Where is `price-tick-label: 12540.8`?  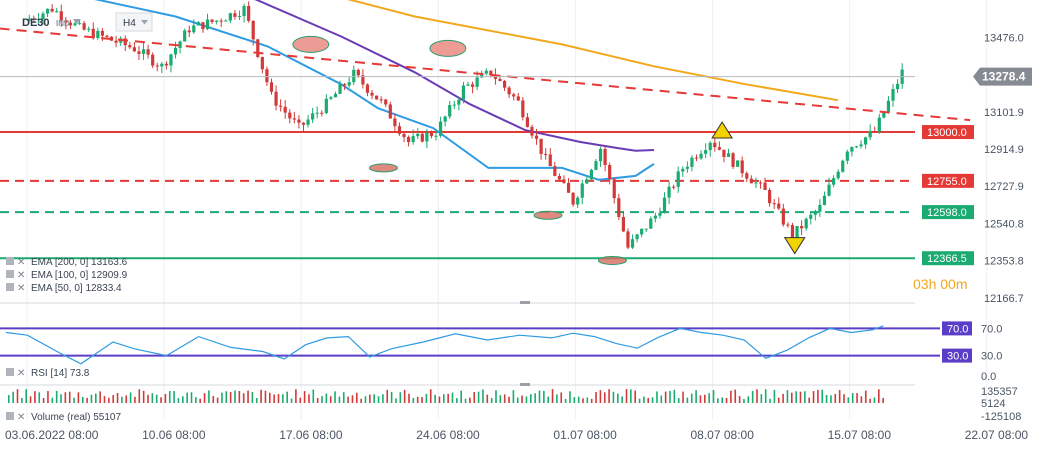 price-tick-label: 12540.8 is located at coordinates (1004, 225).